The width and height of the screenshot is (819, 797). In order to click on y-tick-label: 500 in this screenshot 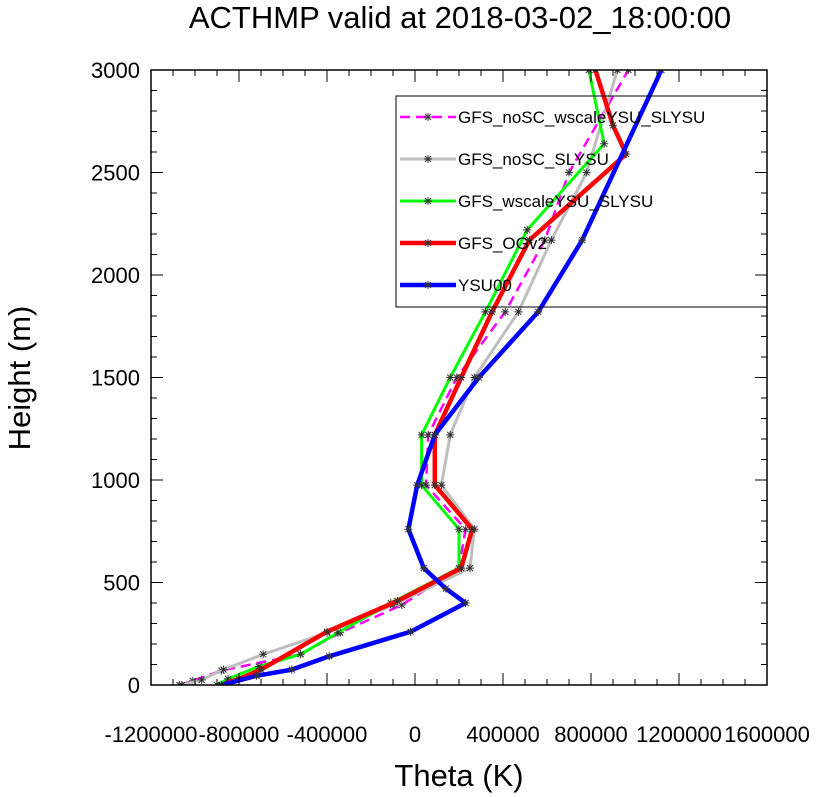, I will do `click(121, 583)`.